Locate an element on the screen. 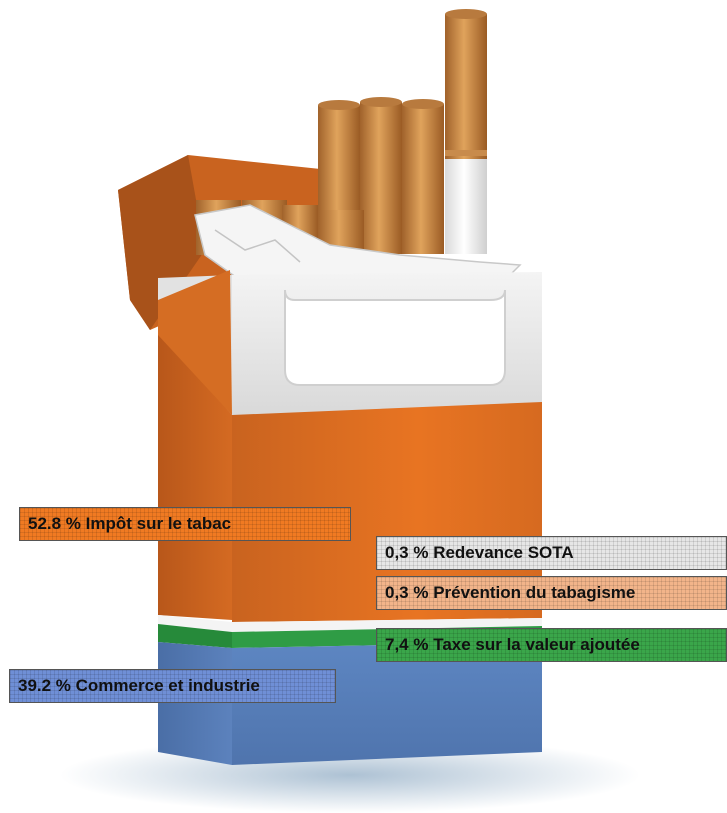  pack-collar is located at coordinates (350, 346).